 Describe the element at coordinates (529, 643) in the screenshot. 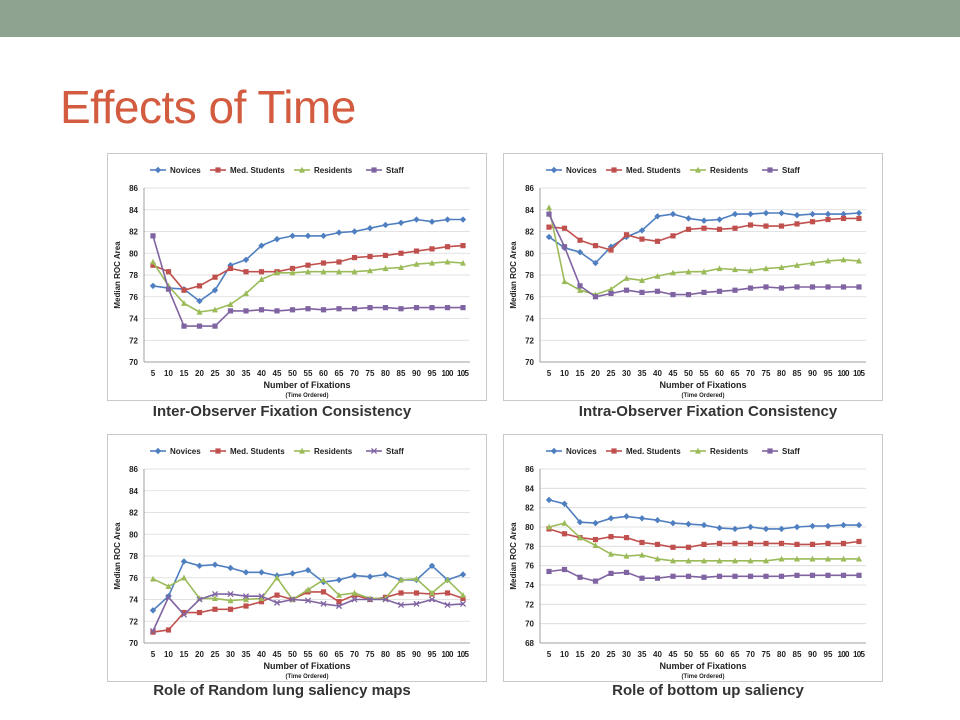

I see `y-tick-label: 68` at that location.